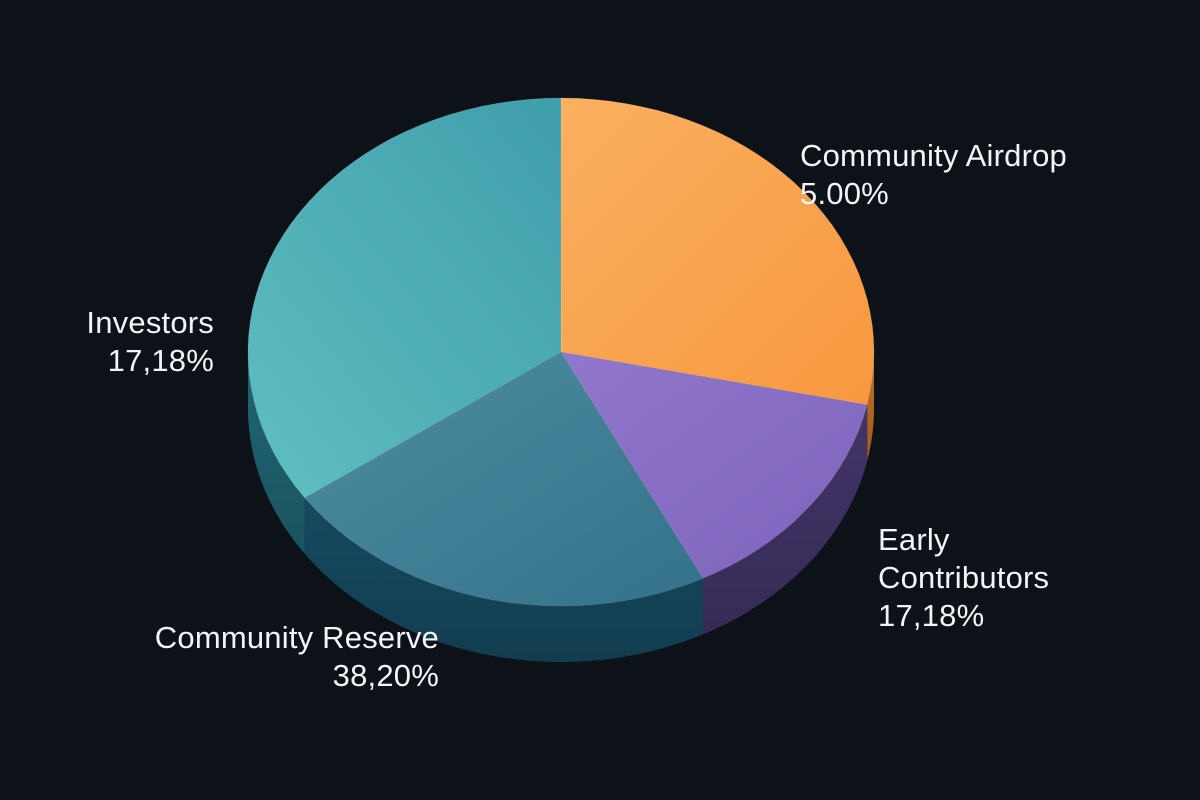 This screenshot has height=800, width=1200. What do you see at coordinates (404, 298) in the screenshot?
I see `slice-investors` at bounding box center [404, 298].